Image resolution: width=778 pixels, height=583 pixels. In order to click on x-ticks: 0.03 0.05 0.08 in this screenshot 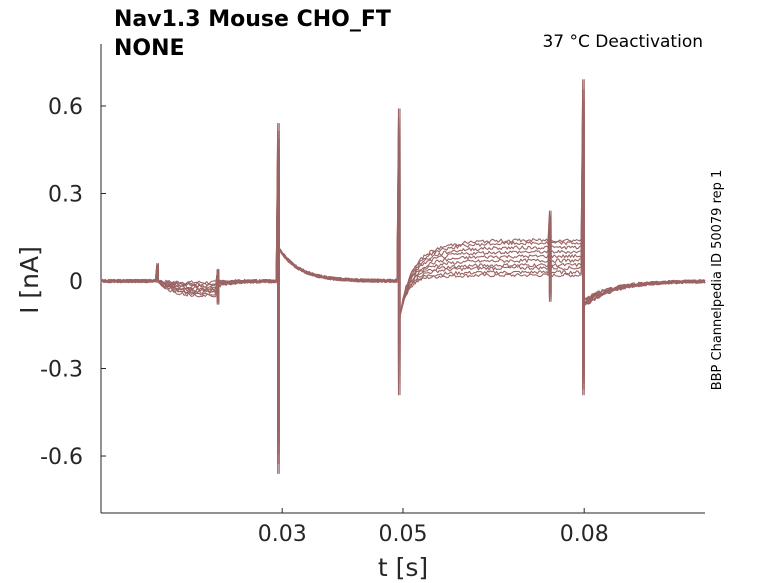, I will do `click(433, 527)`.